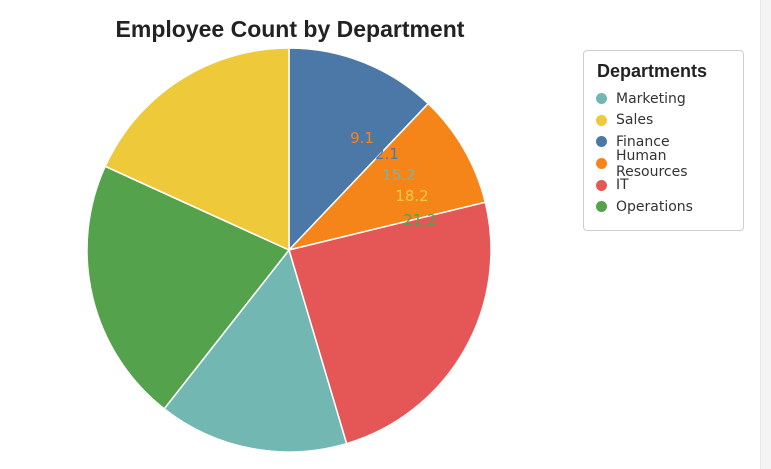 The image size is (771, 469). I want to click on window-edge, so click(765, 234).